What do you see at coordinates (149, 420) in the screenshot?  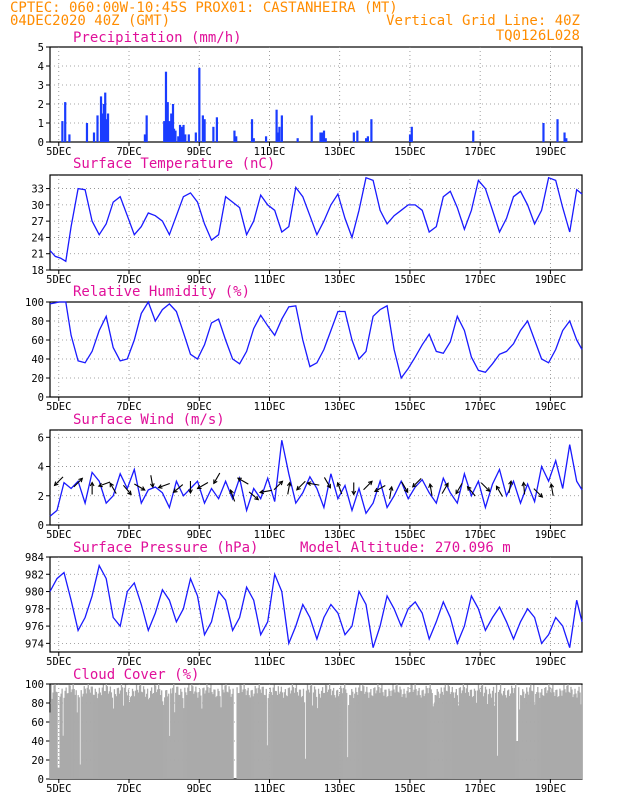 I see `panel-title-wind: Surface Wind (m/s)` at bounding box center [149, 420].